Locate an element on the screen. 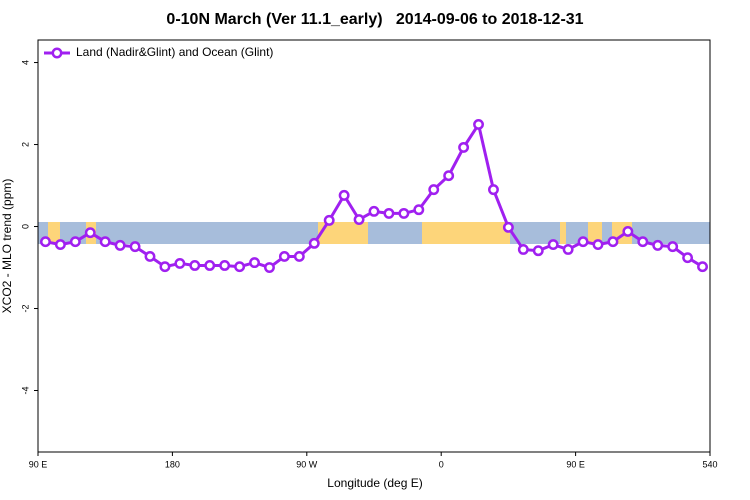  x-tick-label: 540 is located at coordinates (709, 464).